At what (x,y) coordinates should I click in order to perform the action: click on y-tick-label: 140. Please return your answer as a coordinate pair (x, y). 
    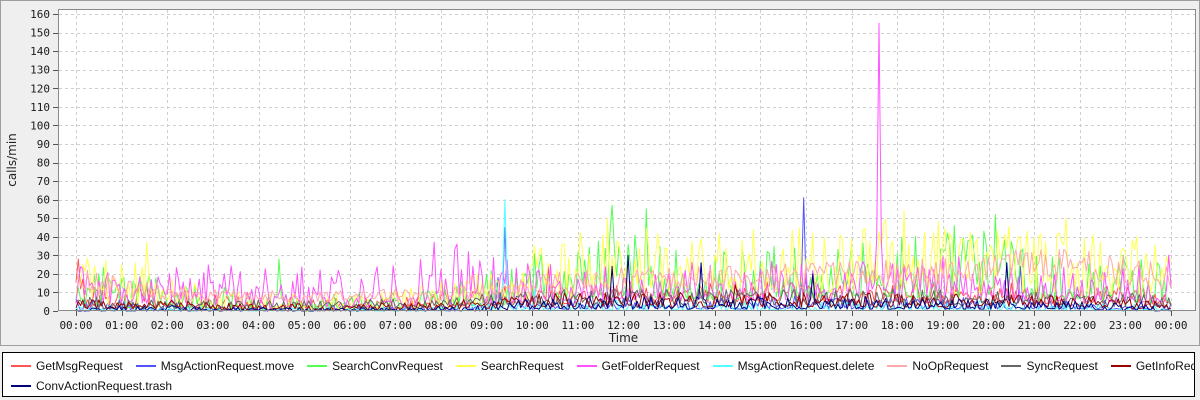
    Looking at the image, I should click on (40, 51).